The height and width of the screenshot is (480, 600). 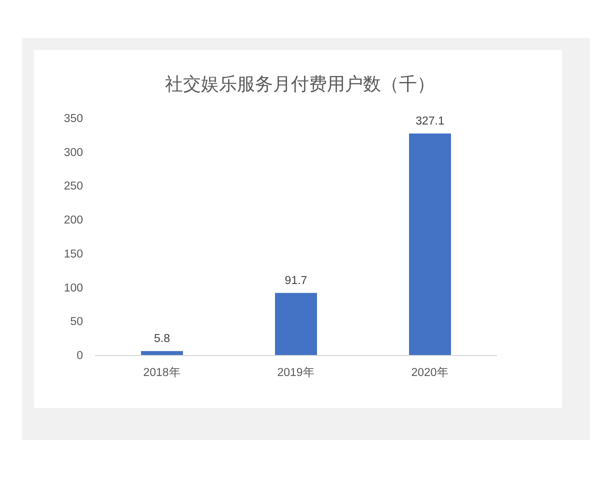 What do you see at coordinates (73, 254) in the screenshot?
I see `y-tick-label: 150` at bounding box center [73, 254].